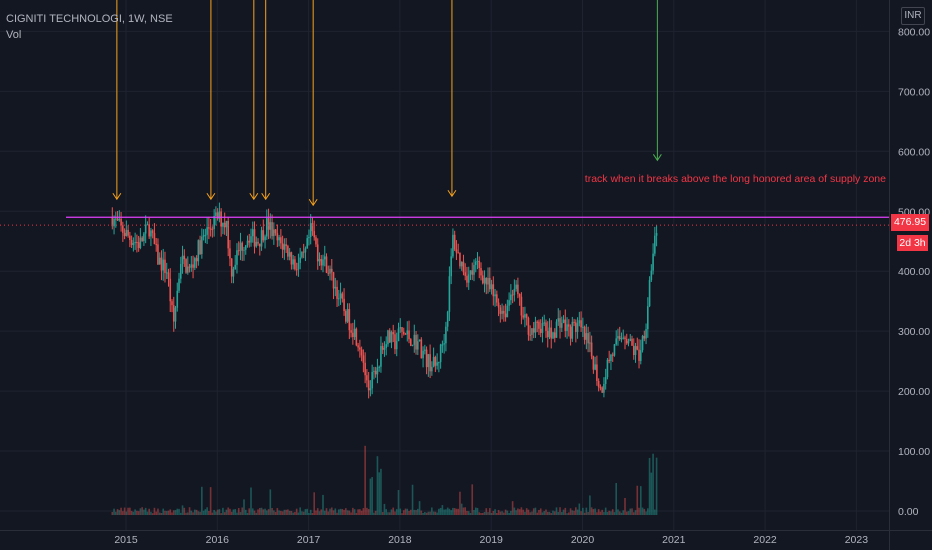  I want to click on currency-button: INR, so click(913, 16).